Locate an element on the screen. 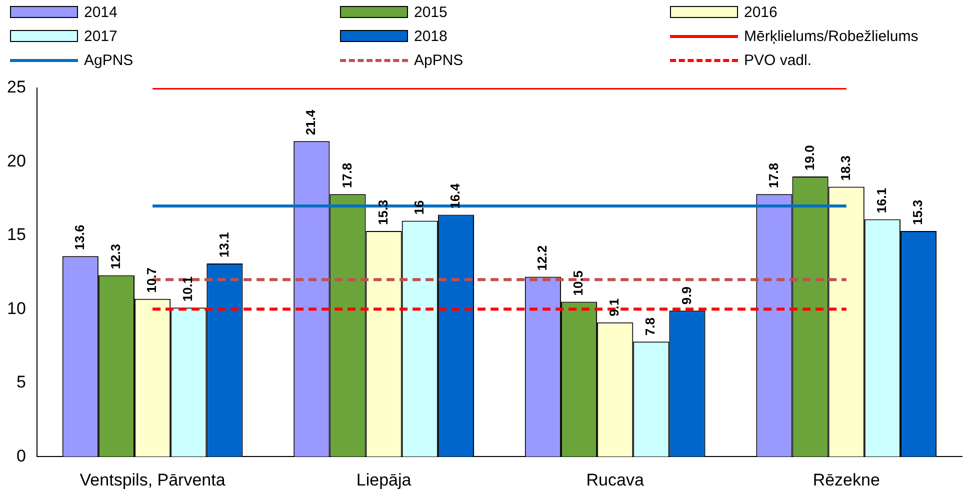 This screenshot has width=970, height=497. y-tick-label: 15 is located at coordinates (16, 234).